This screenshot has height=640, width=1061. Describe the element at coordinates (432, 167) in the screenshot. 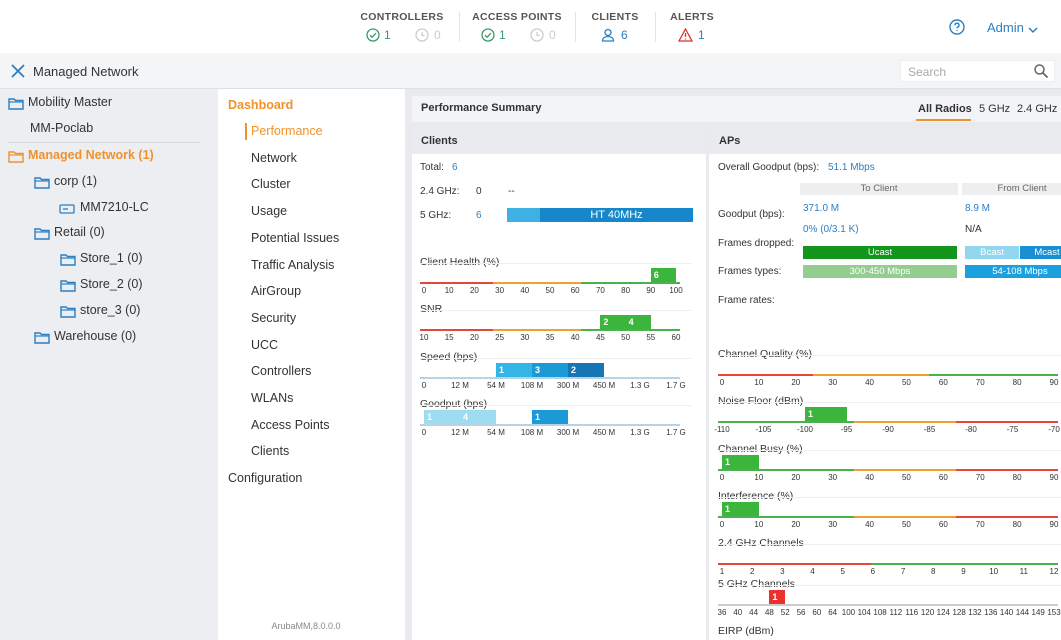

I see `row-label: Total:` at that location.